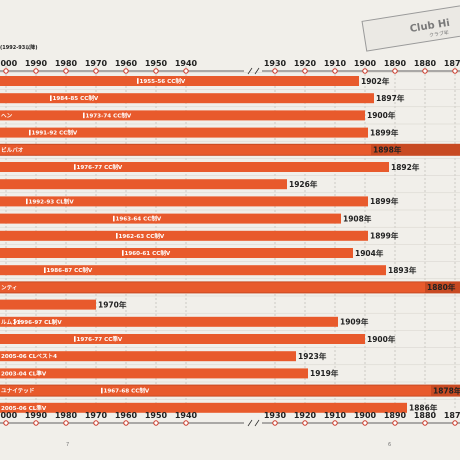 The width and height of the screenshot is (460, 460). Describe the element at coordinates (275, 415) in the screenshot. I see `x-tick-label-bottom-1930: 1930` at that location.